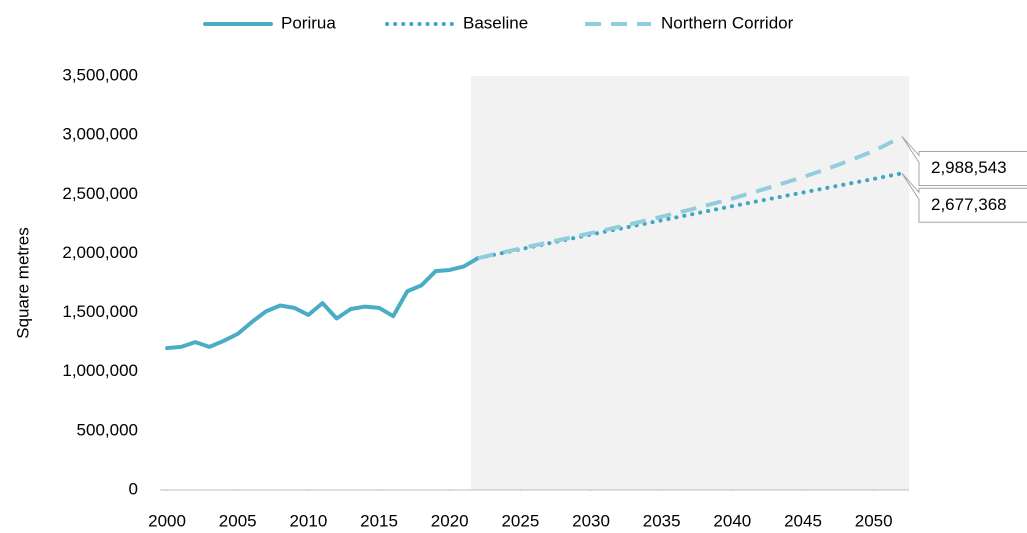 The height and width of the screenshot is (533, 1027). Describe the element at coordinates (662, 520) in the screenshot. I see `x-tick-label: 2035` at that location.